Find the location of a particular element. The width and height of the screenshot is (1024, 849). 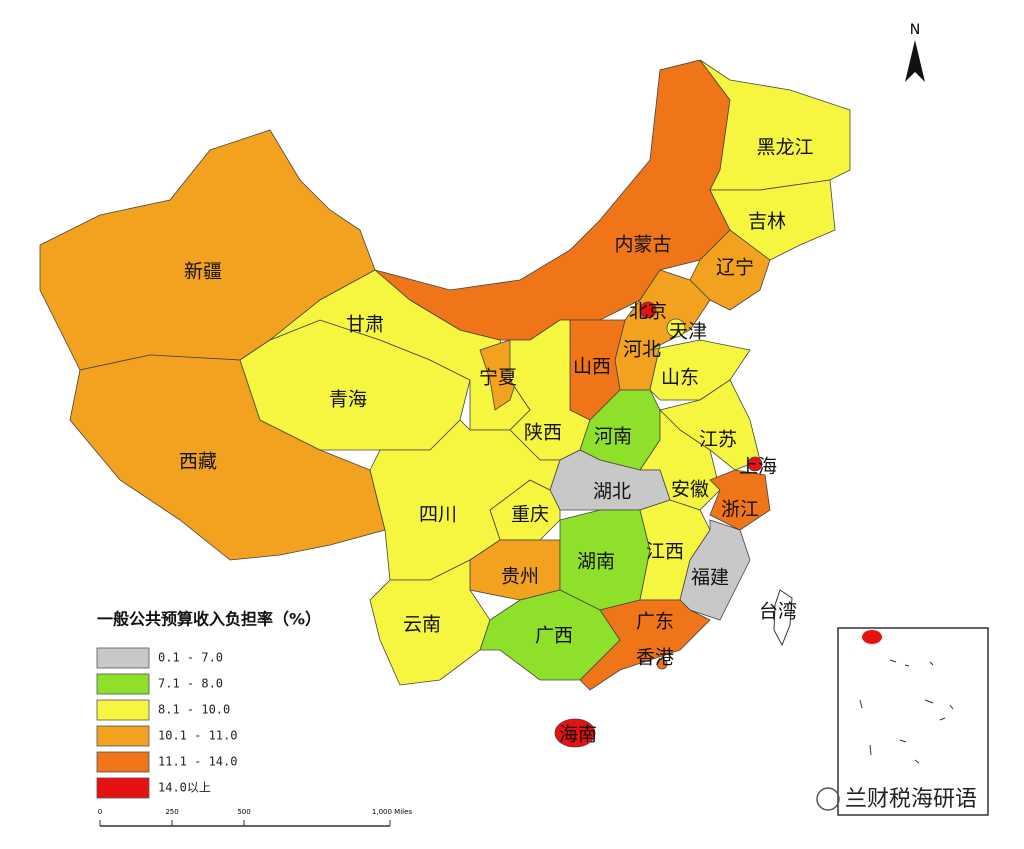

watermark-icon is located at coordinates (828, 799).